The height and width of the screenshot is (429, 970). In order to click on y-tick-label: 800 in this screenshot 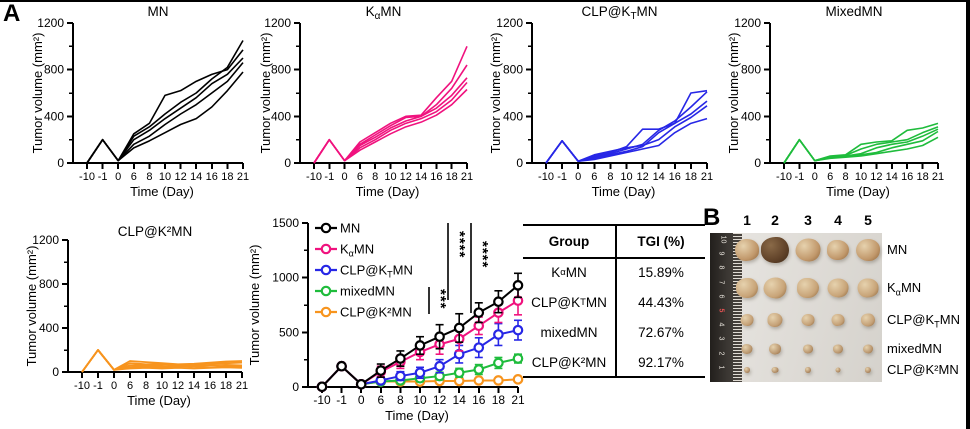, I will do `click(54, 70)`.